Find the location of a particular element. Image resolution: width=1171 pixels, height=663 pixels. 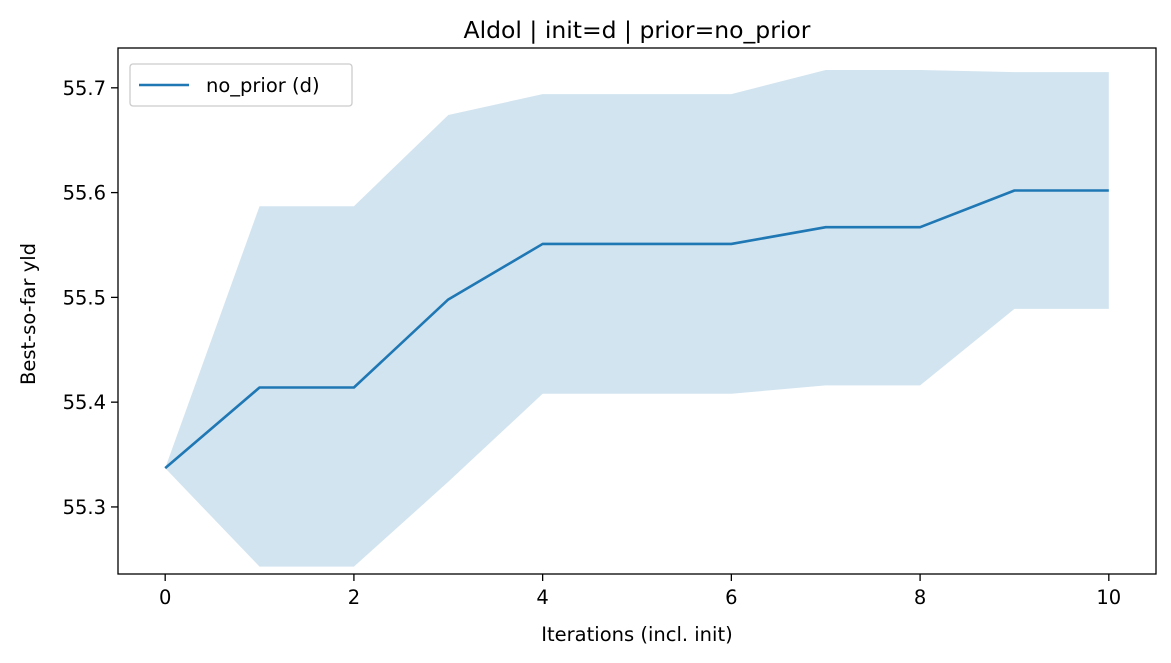

x-tick-label: 4 is located at coordinates (542, 597).